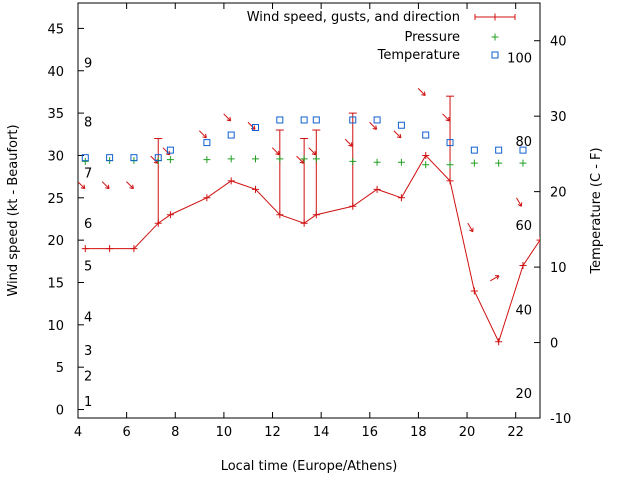 The width and height of the screenshot is (640, 480). What do you see at coordinates (55, 326) in the screenshot?
I see `y-tick-label: 10` at bounding box center [55, 326].